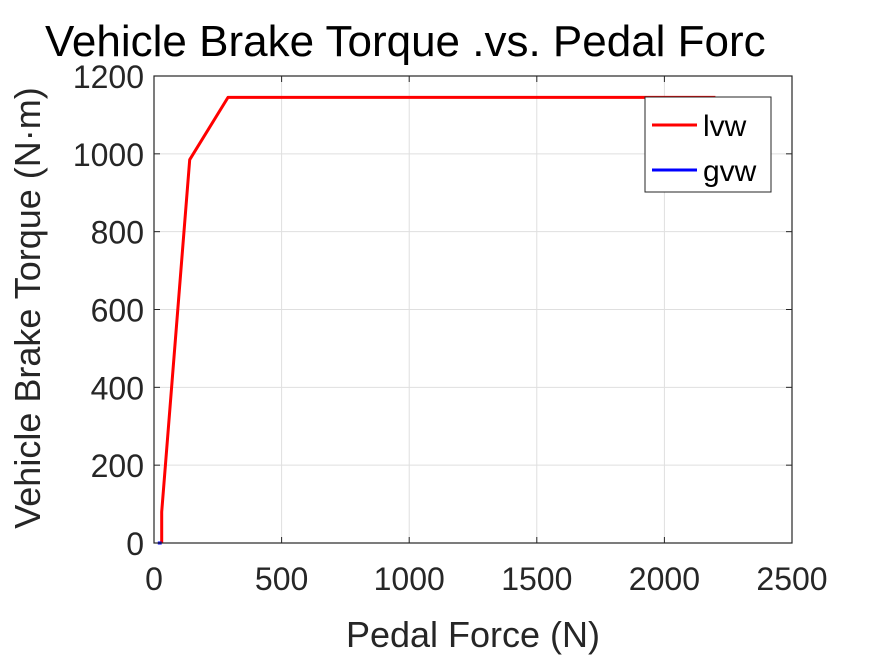  What do you see at coordinates (536, 579) in the screenshot?
I see `x-tick-label: 1500` at bounding box center [536, 579].